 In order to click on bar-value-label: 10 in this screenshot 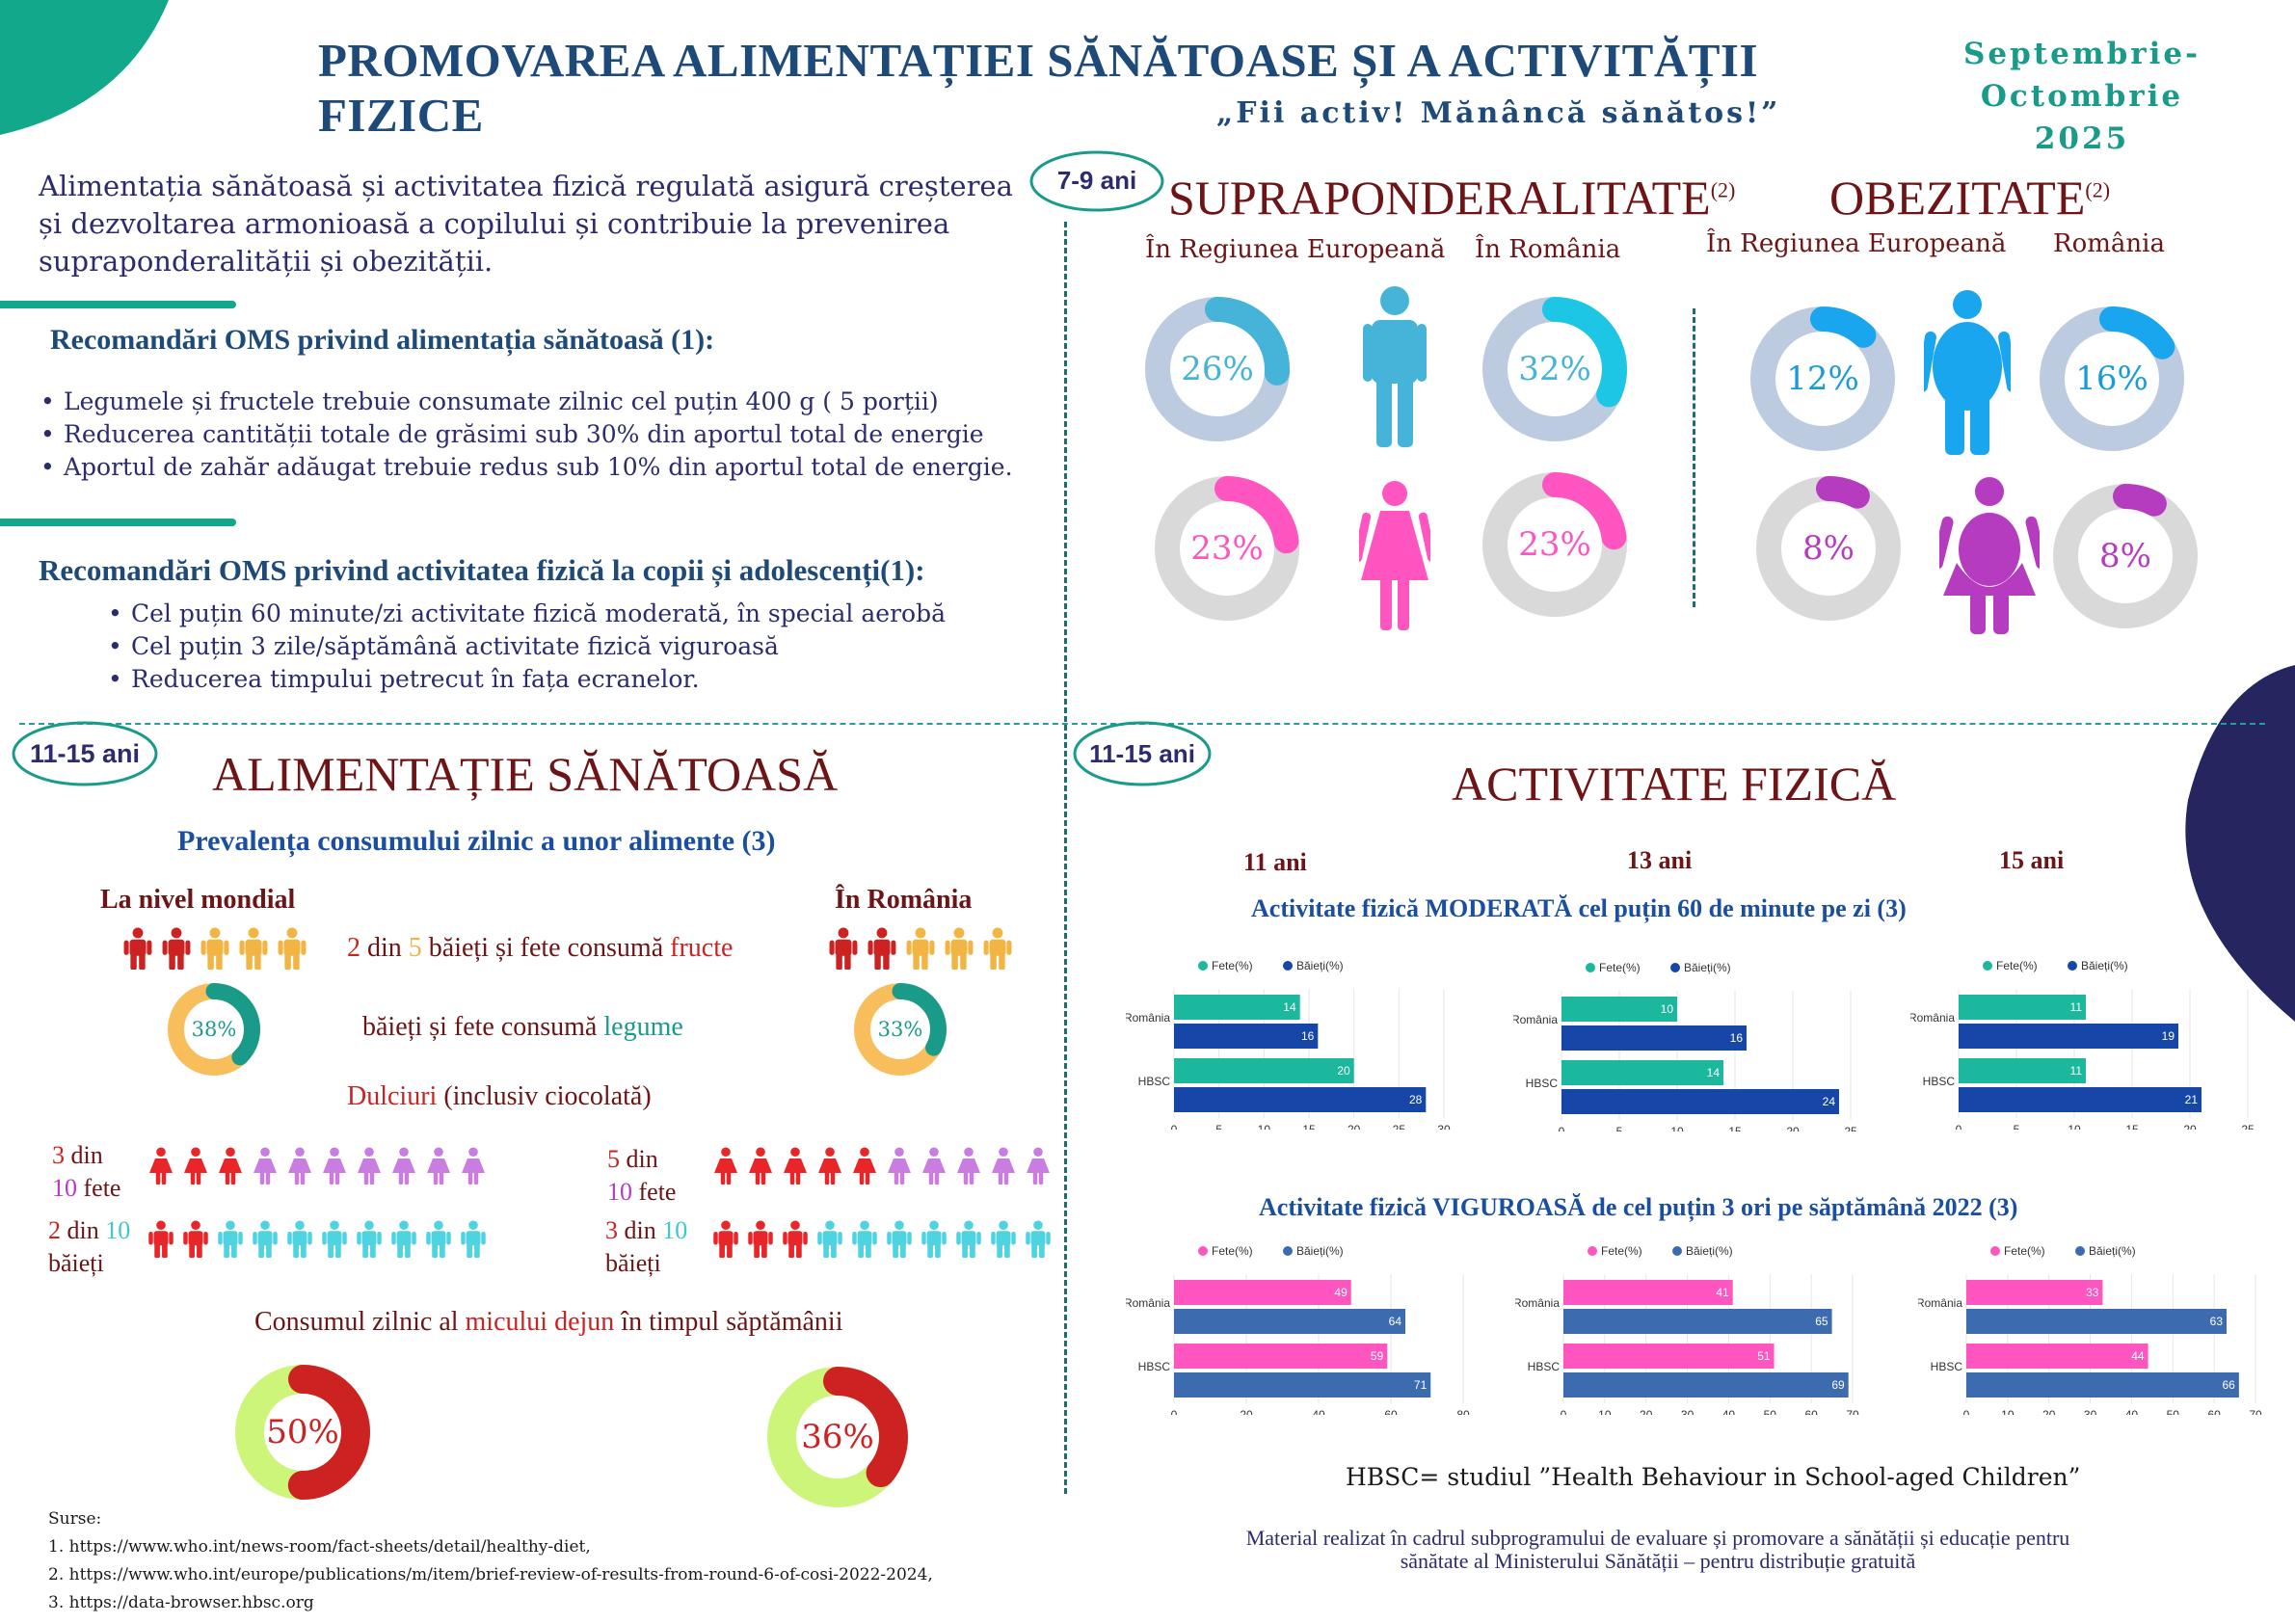, I will do `click(1667, 1009)`.